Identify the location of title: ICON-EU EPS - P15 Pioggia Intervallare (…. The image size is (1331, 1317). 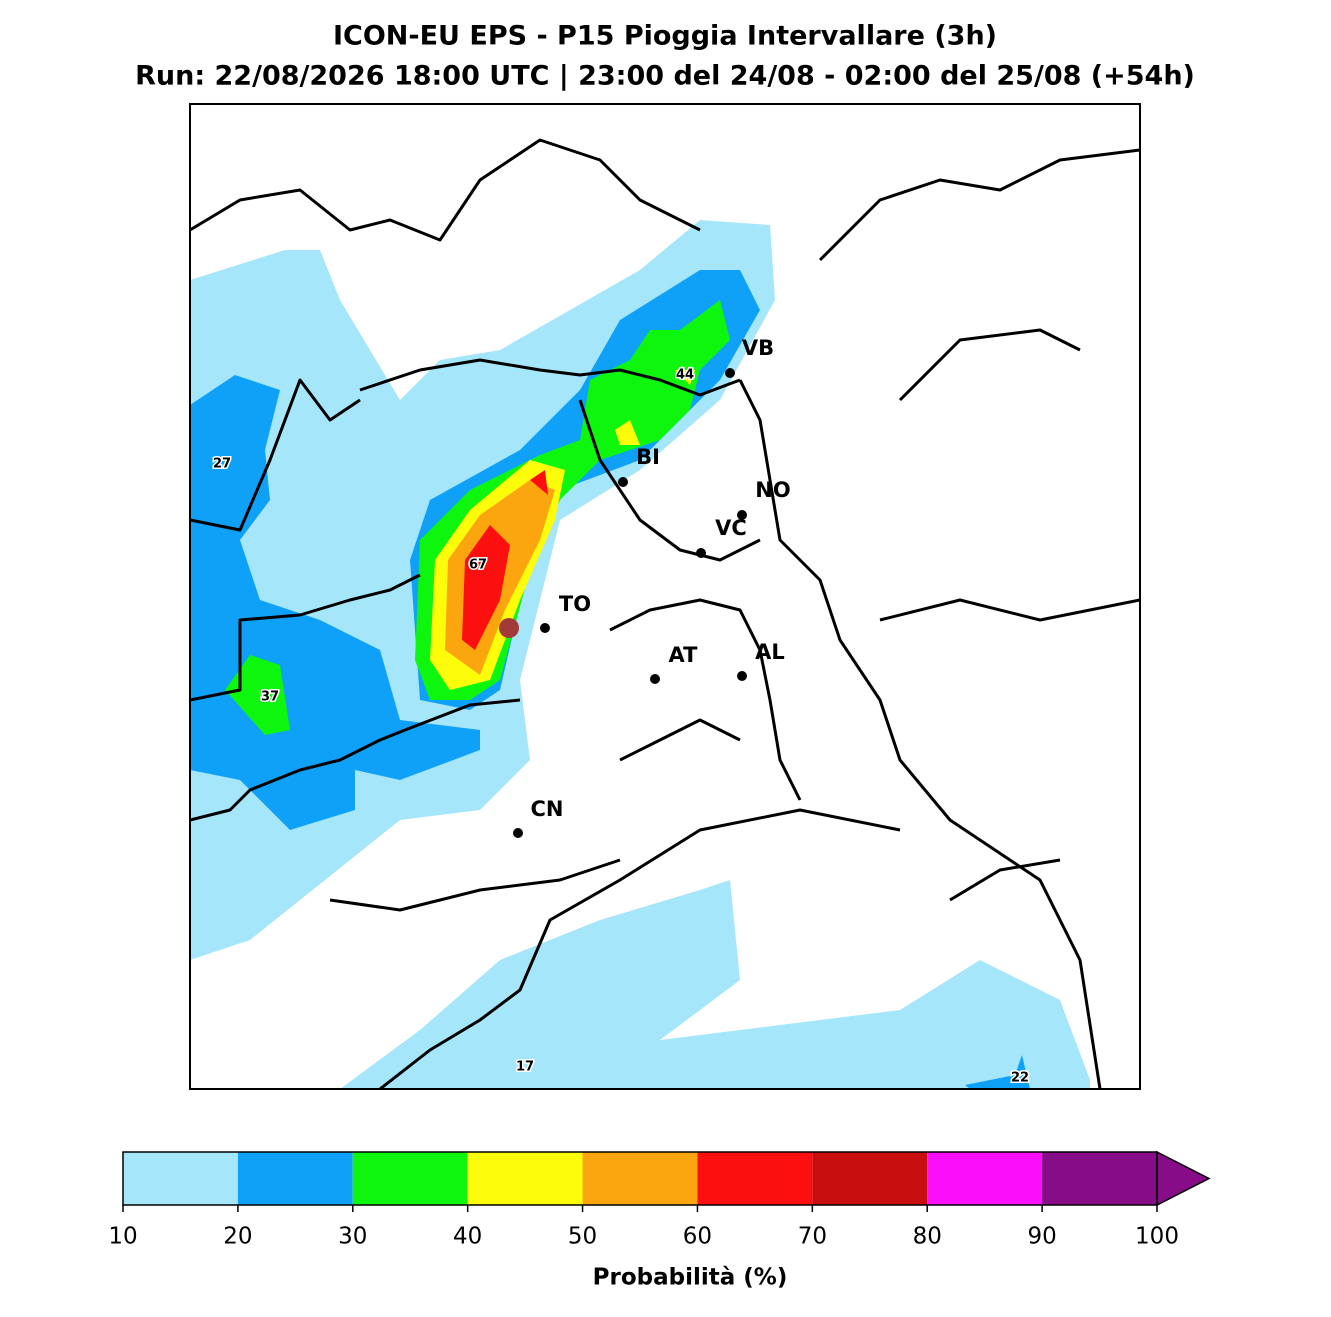
(665, 36).